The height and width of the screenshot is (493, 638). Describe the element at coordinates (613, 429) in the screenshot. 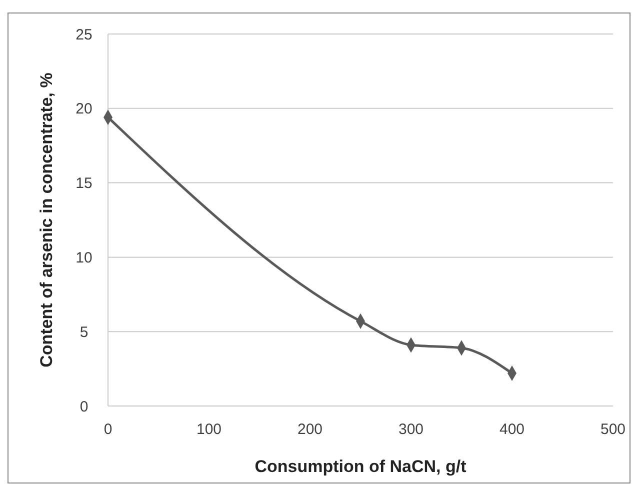

I see `x-tick-label: 500` at that location.